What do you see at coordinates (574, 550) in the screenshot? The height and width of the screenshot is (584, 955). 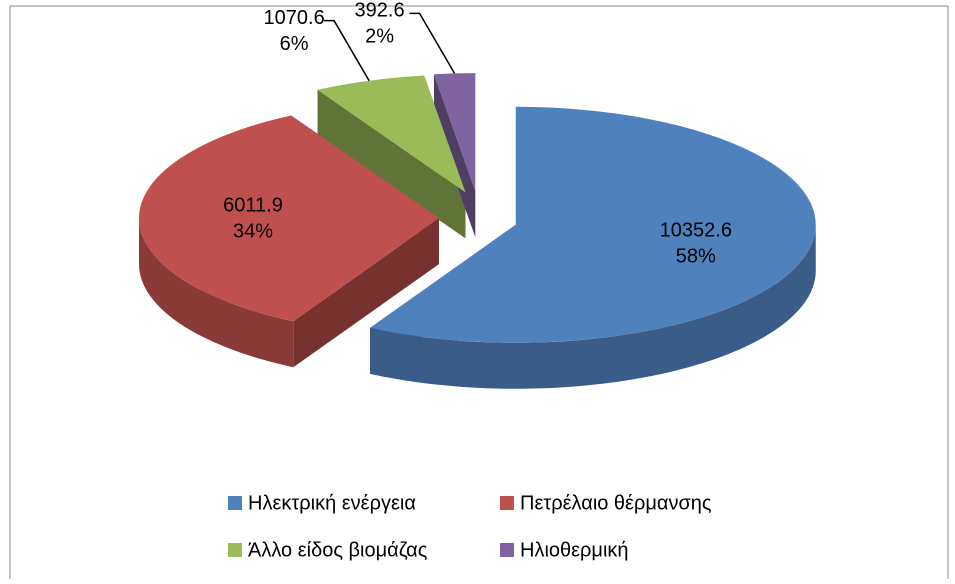 I see `legend-label: Ηλιοθερμική` at bounding box center [574, 550].